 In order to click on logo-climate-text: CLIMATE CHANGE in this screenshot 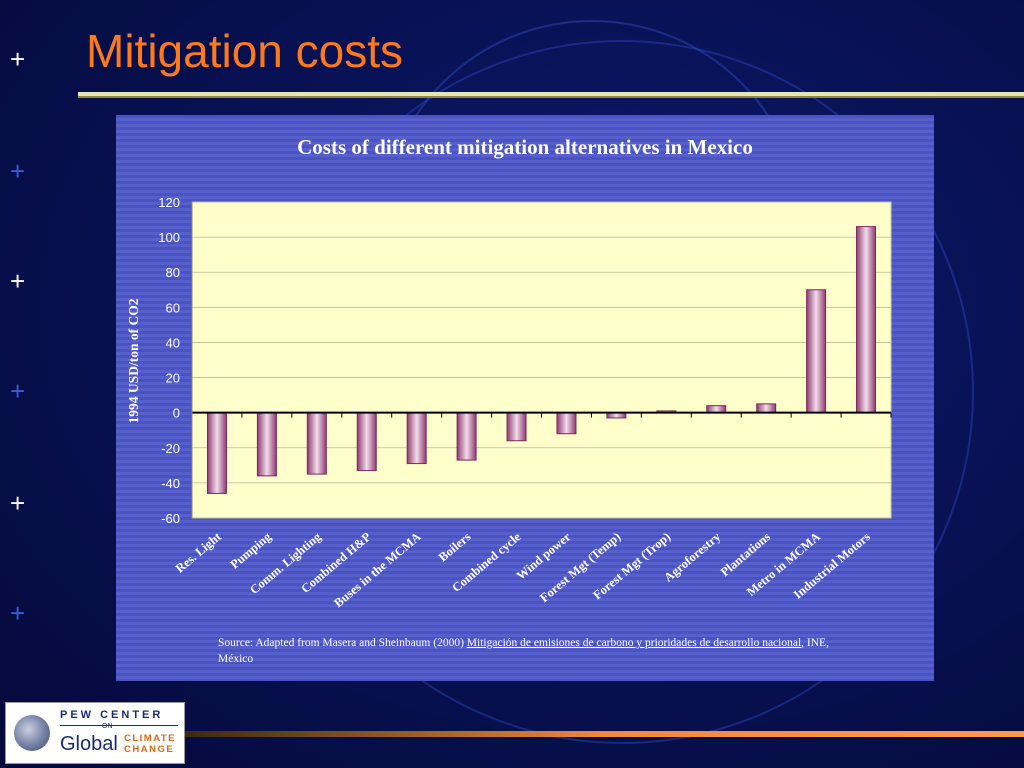, I will do `click(150, 744)`.